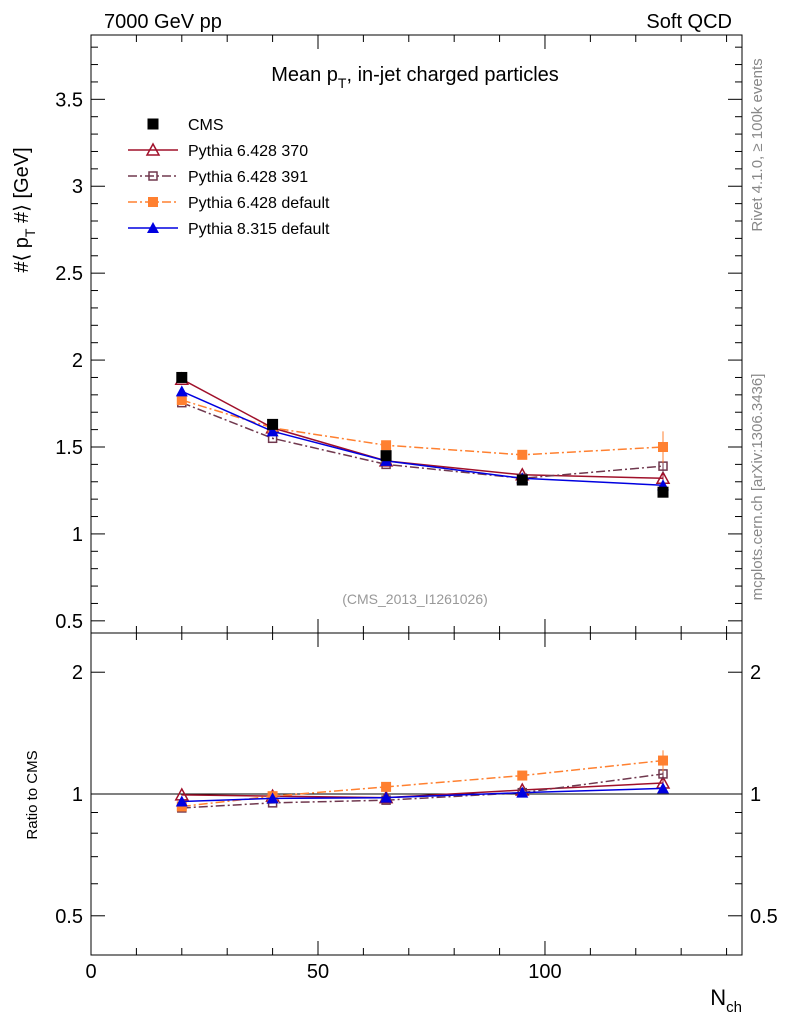  What do you see at coordinates (77, 361) in the screenshot?
I see `y-tick-label: 2` at bounding box center [77, 361].